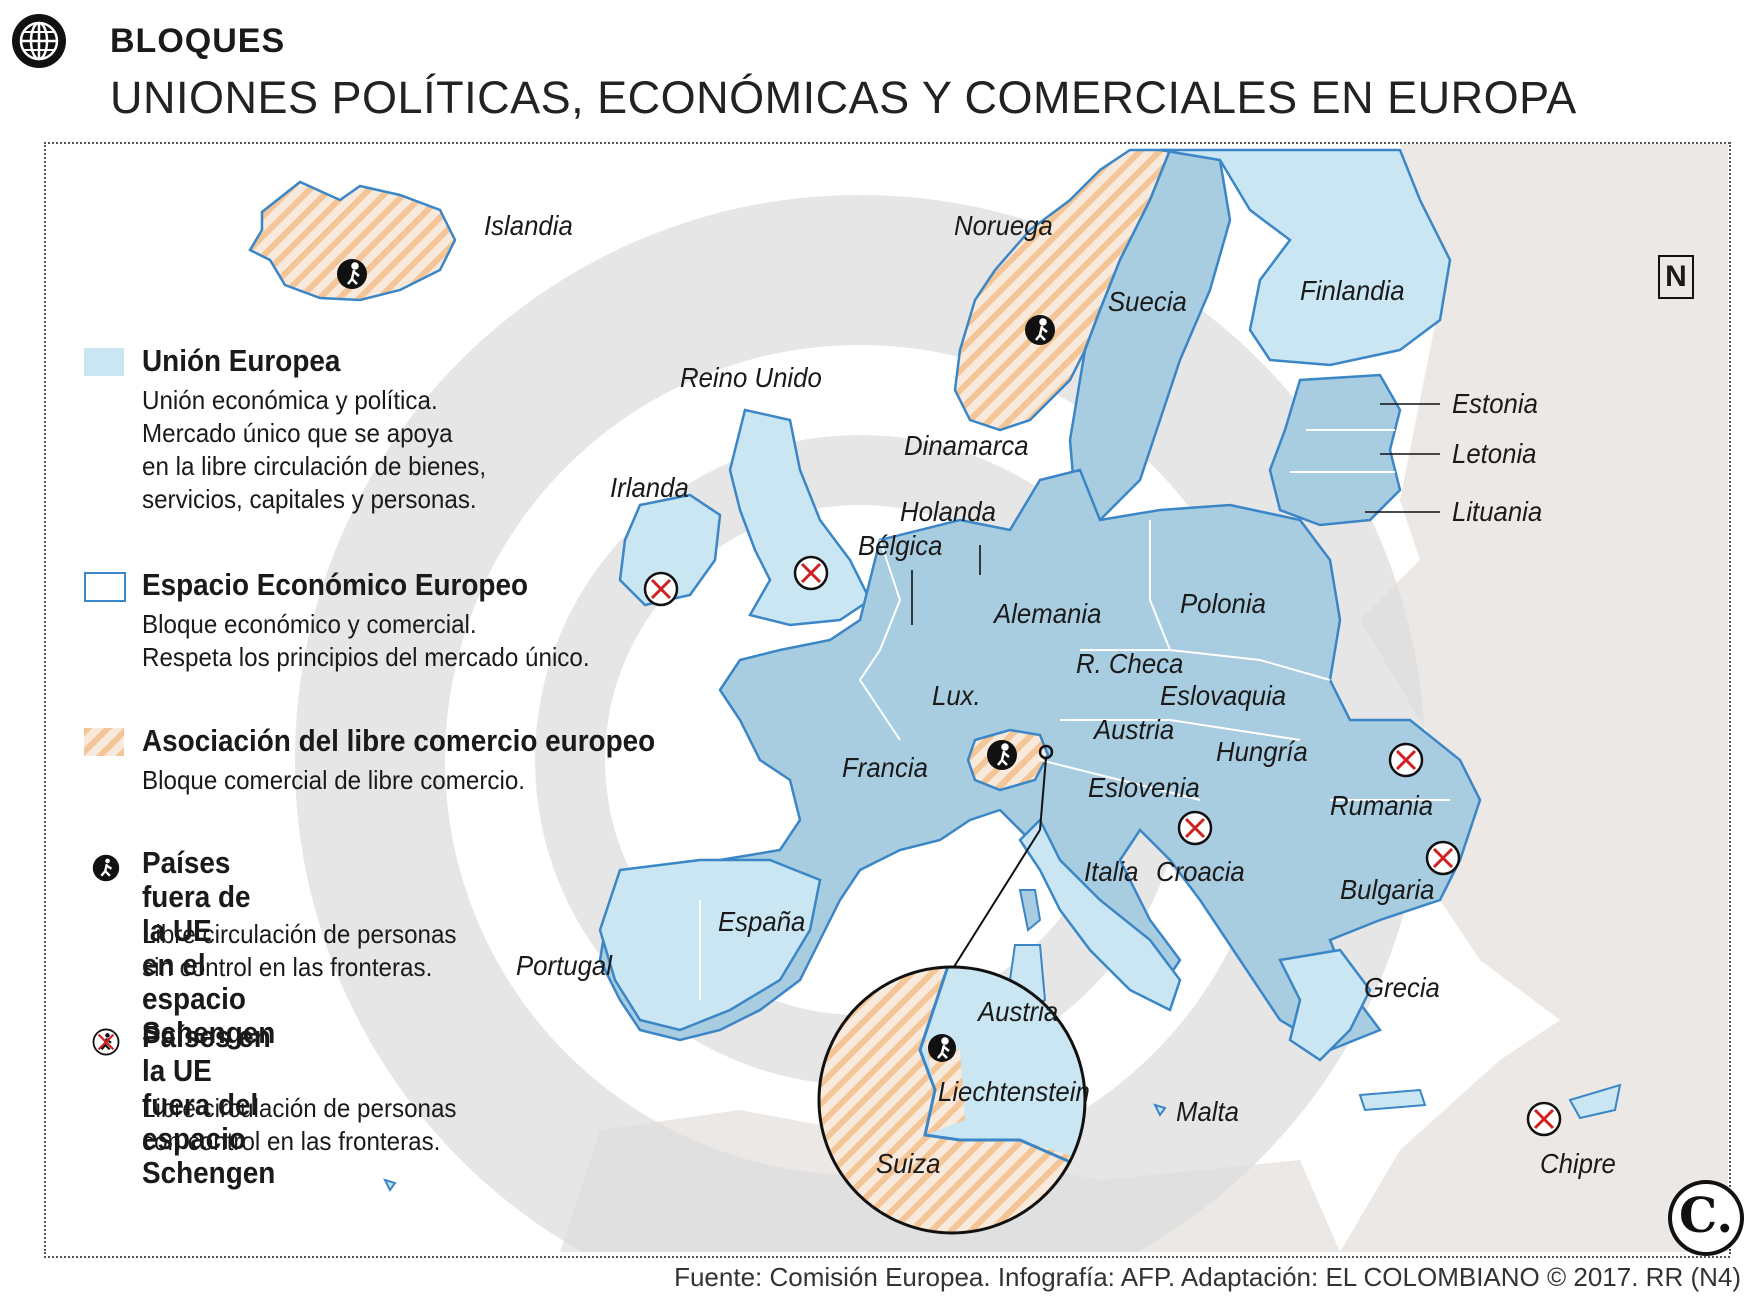  Describe the element at coordinates (1134, 729) in the screenshot. I see `label-austria: Austria` at that location.